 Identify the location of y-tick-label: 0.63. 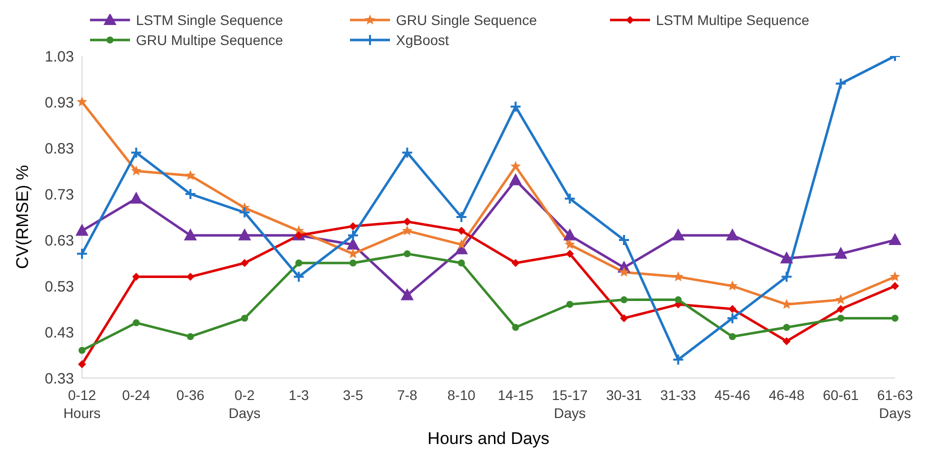
(59, 241).